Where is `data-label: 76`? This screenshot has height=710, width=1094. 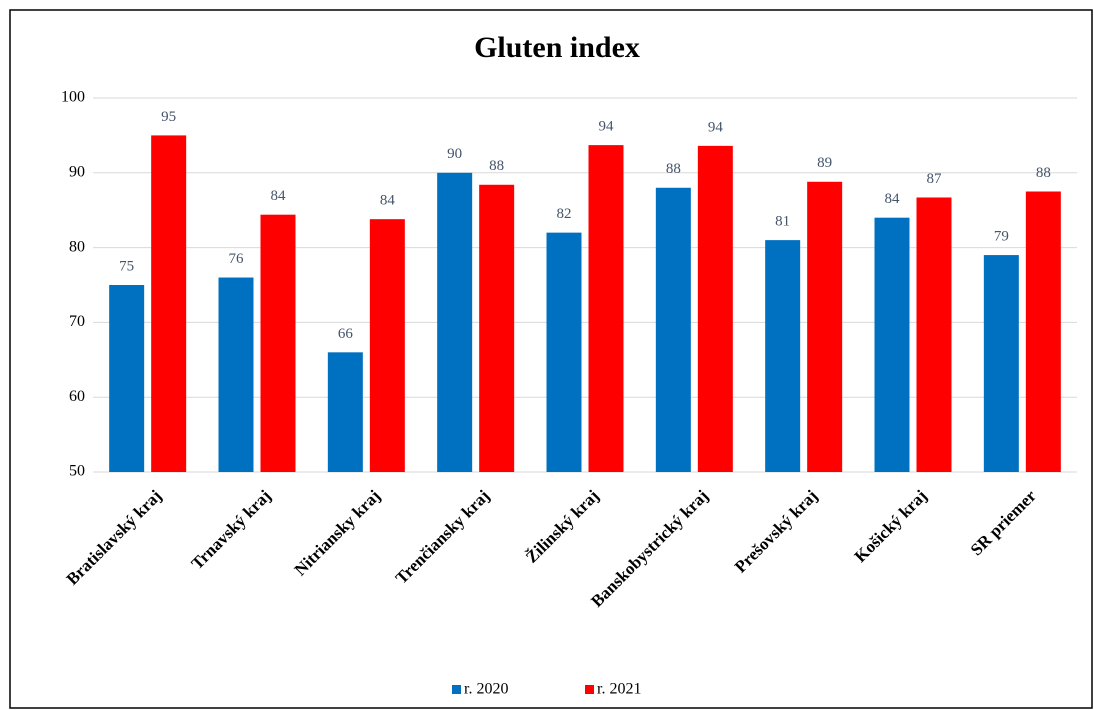 data-label: 76 is located at coordinates (237, 259).